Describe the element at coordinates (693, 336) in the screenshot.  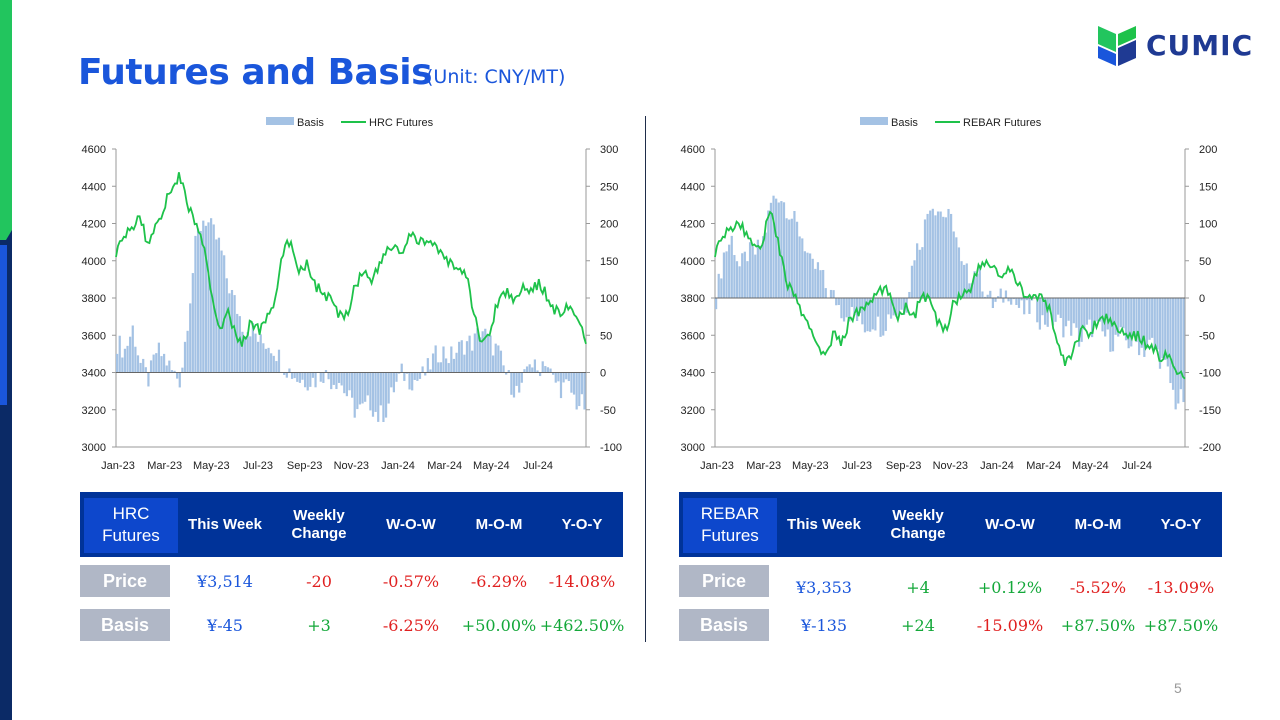
I see `rebar-left-tick-label: 3600` at that location.